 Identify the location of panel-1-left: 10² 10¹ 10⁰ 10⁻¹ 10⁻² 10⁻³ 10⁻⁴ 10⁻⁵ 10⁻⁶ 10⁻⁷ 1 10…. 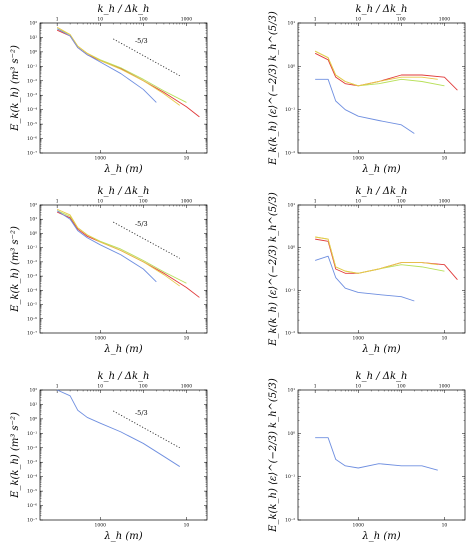
(109, 270).